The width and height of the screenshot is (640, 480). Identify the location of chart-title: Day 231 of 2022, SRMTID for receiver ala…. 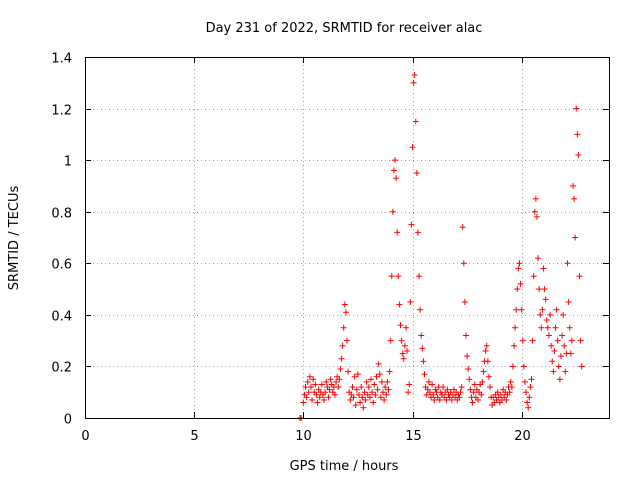
(344, 28).